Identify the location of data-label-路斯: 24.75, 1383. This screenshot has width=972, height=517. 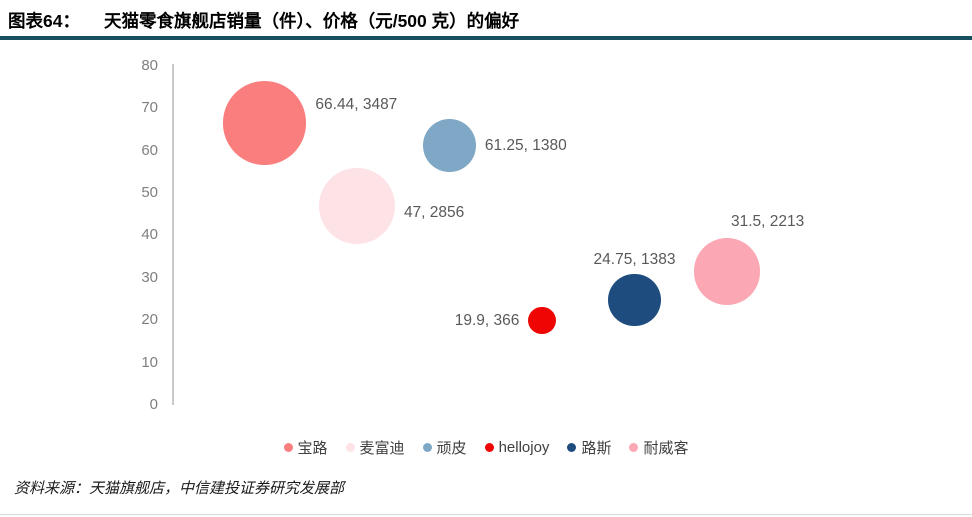
(634, 259).